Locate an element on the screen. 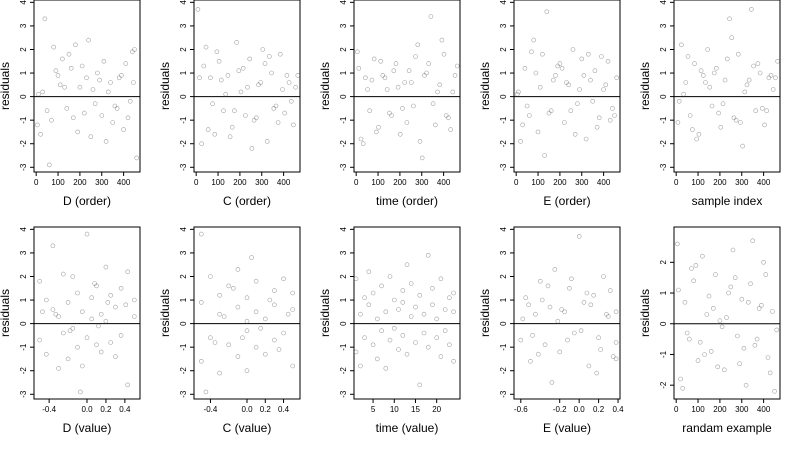  y-tick-label: -3 is located at coordinates (23, 394).